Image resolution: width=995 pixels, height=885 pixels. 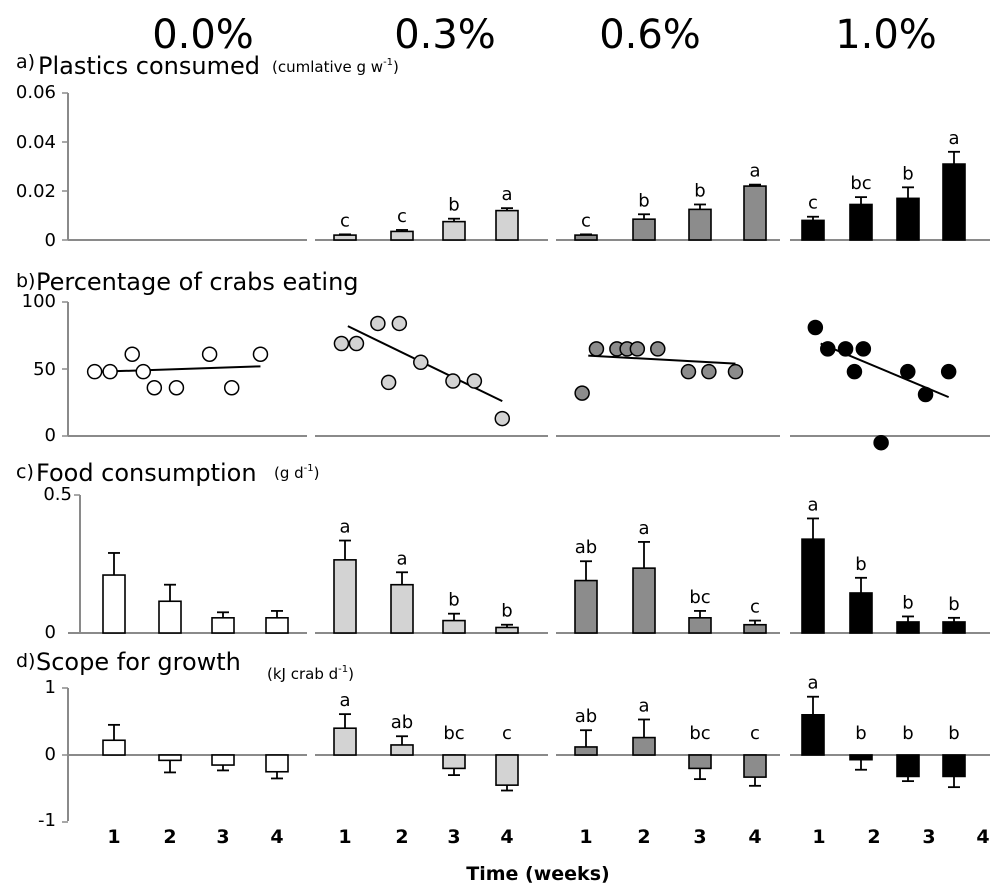 I want to click on significance-label-0-1-3: a, so click(x=506, y=194).